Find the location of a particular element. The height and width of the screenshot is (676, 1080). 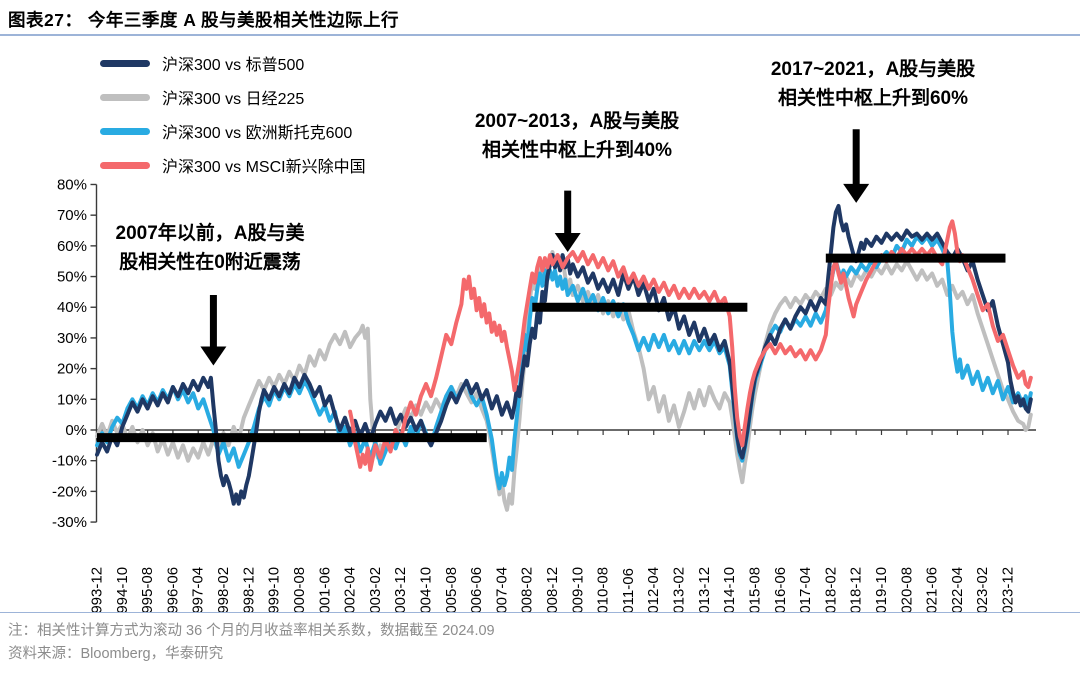

x-tick-label: 2003-12 is located at coordinates (400, 589).